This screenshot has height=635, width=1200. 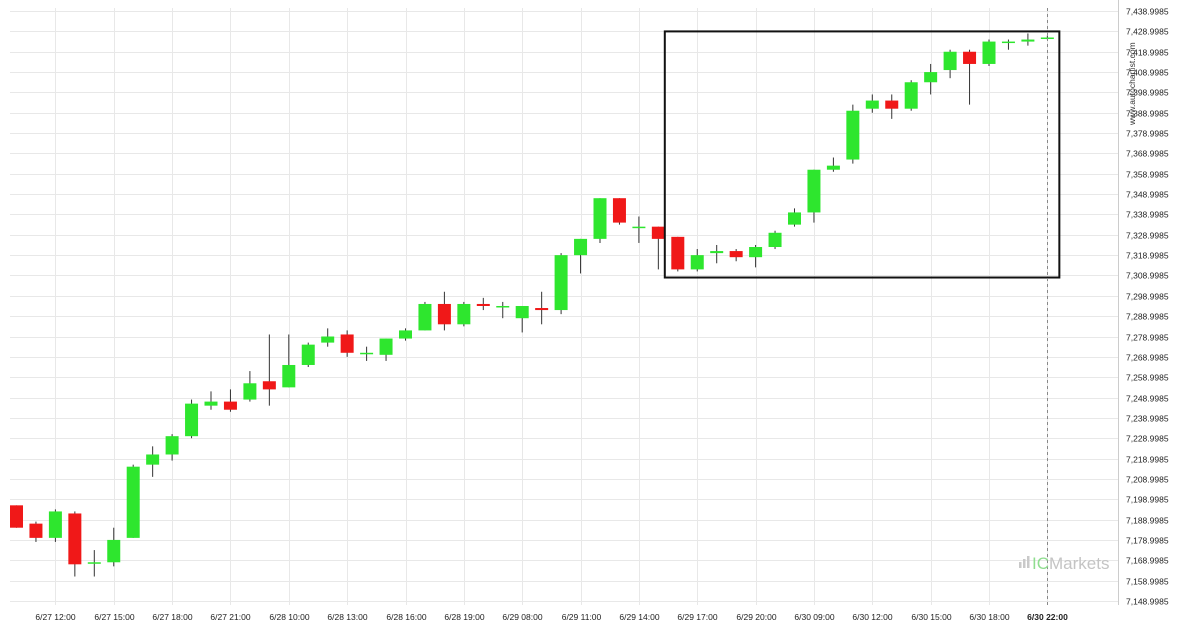 I want to click on brand-logo-text: ICMarkets, so click(x=1070, y=563).